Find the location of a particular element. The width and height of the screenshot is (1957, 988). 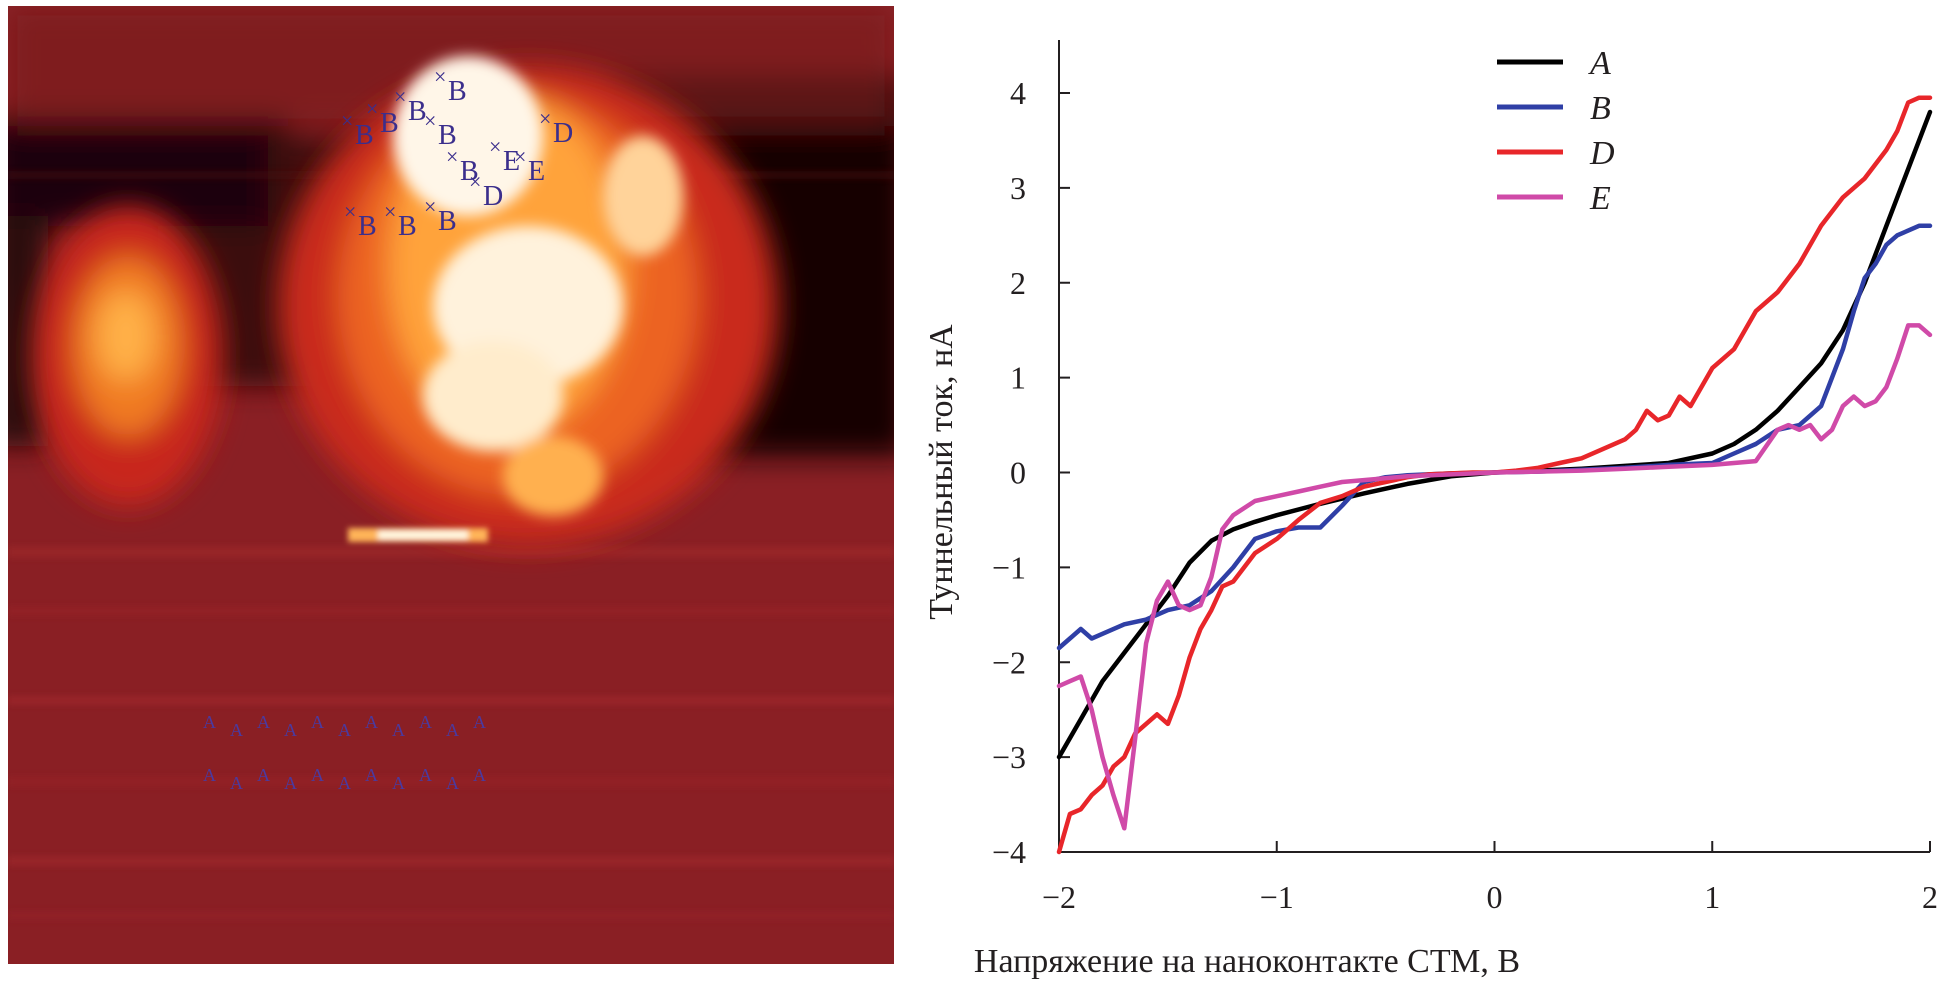

y-tick-label: 0 is located at coordinates (1018, 473).